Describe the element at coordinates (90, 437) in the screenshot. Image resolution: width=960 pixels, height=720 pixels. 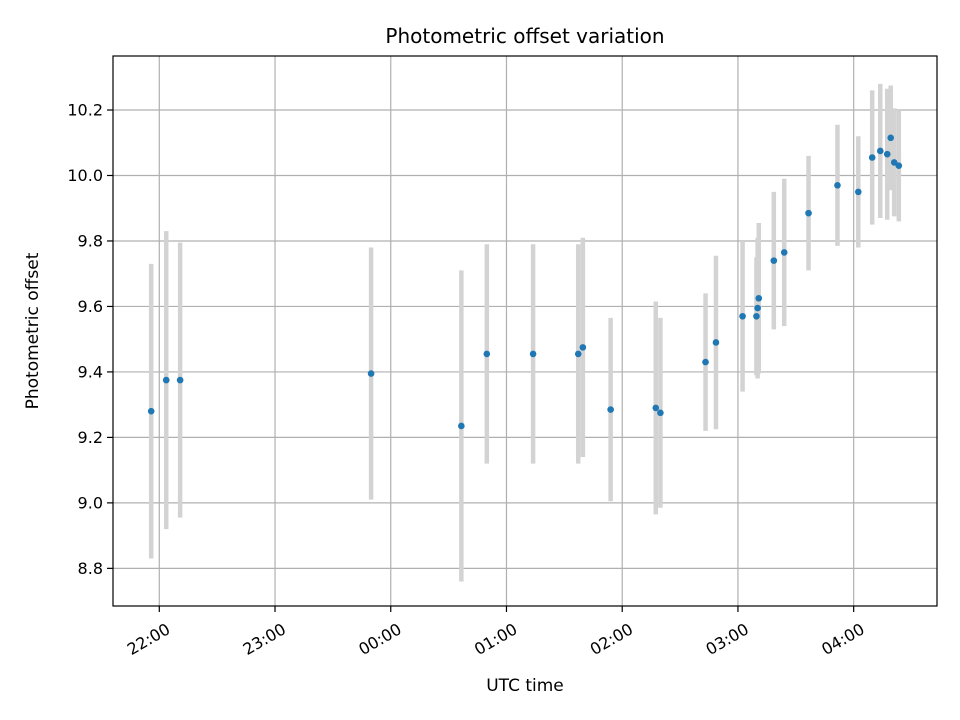
I see `y-tick-label: 9.2` at that location.